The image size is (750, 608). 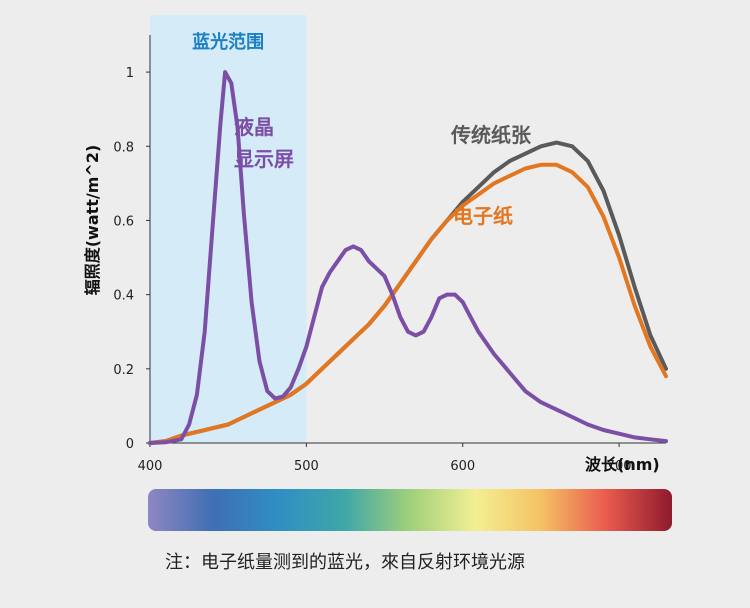 What do you see at coordinates (123, 221) in the screenshot?
I see `y-tick-label: 0.6` at bounding box center [123, 221].